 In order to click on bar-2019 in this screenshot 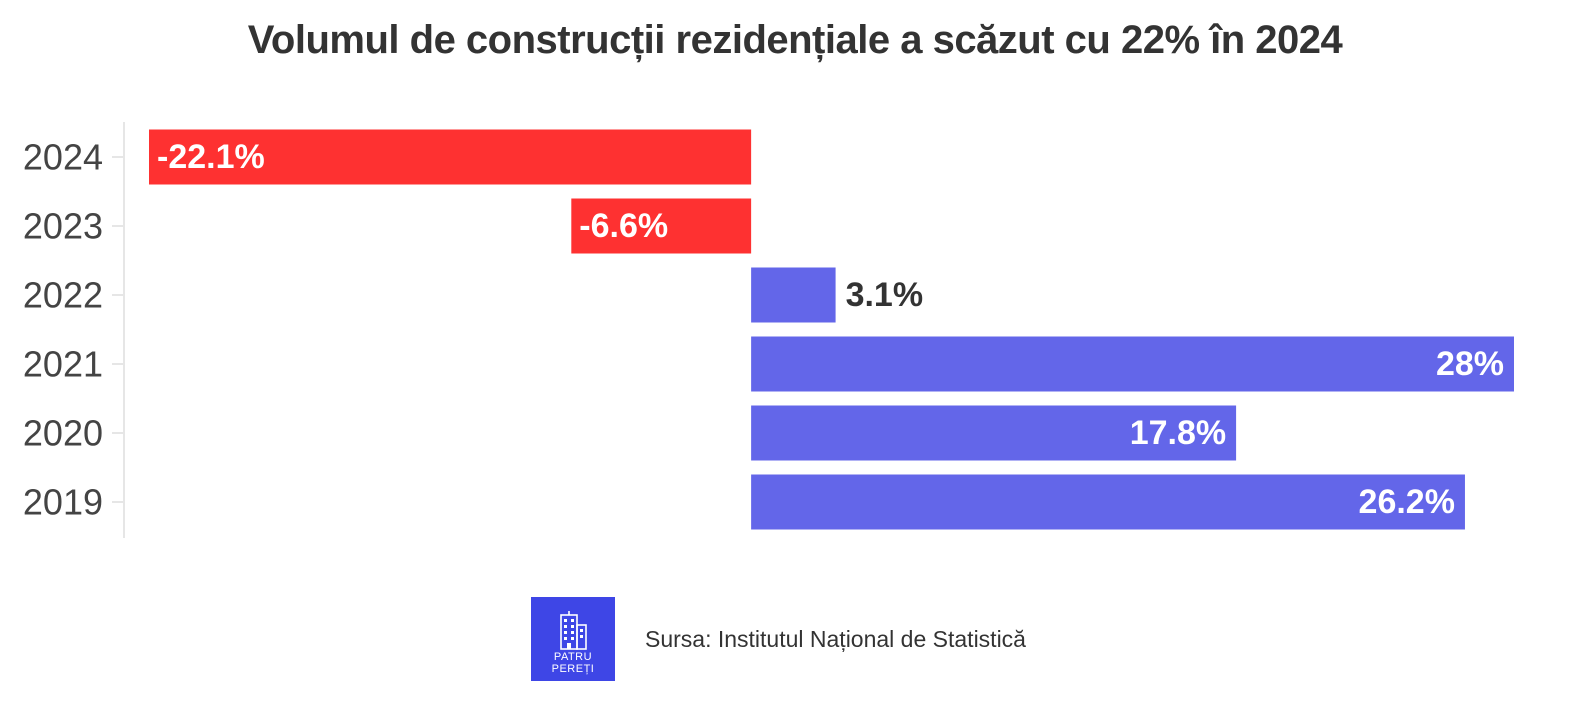, I will do `click(1108, 502)`.